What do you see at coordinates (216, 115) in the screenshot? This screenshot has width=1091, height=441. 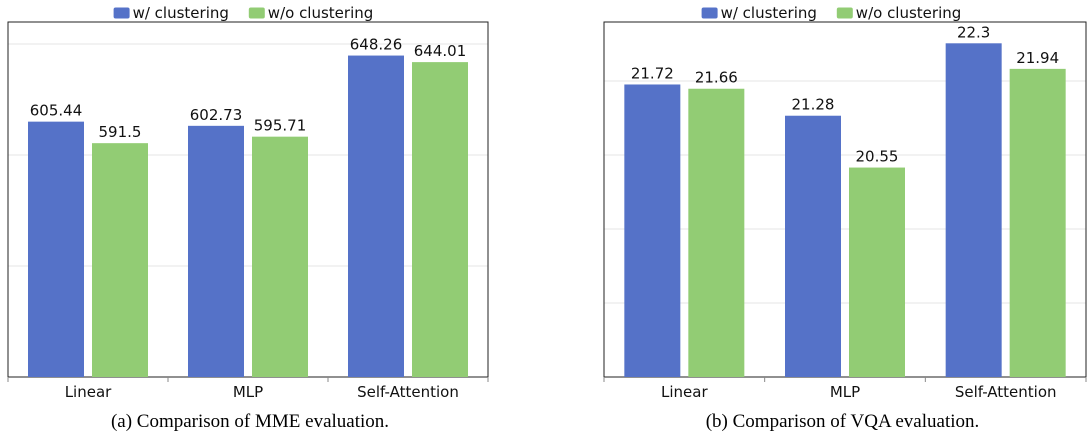 I see `data-label: 602.73` at bounding box center [216, 115].